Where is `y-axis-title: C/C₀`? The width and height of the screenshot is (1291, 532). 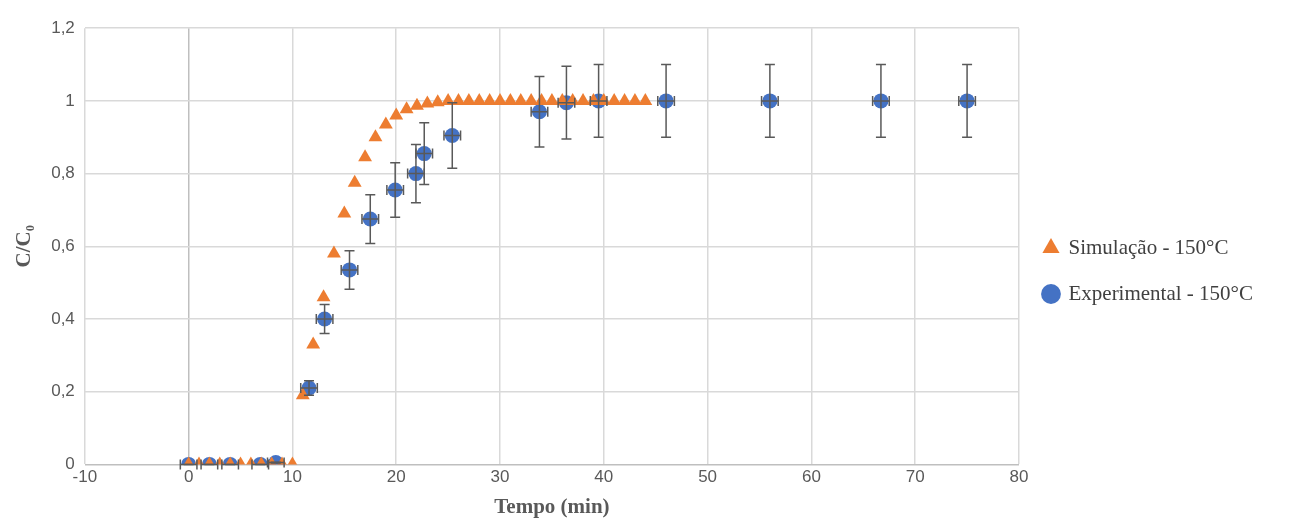 y-axis-title: C/C₀ is located at coordinates (23, 246).